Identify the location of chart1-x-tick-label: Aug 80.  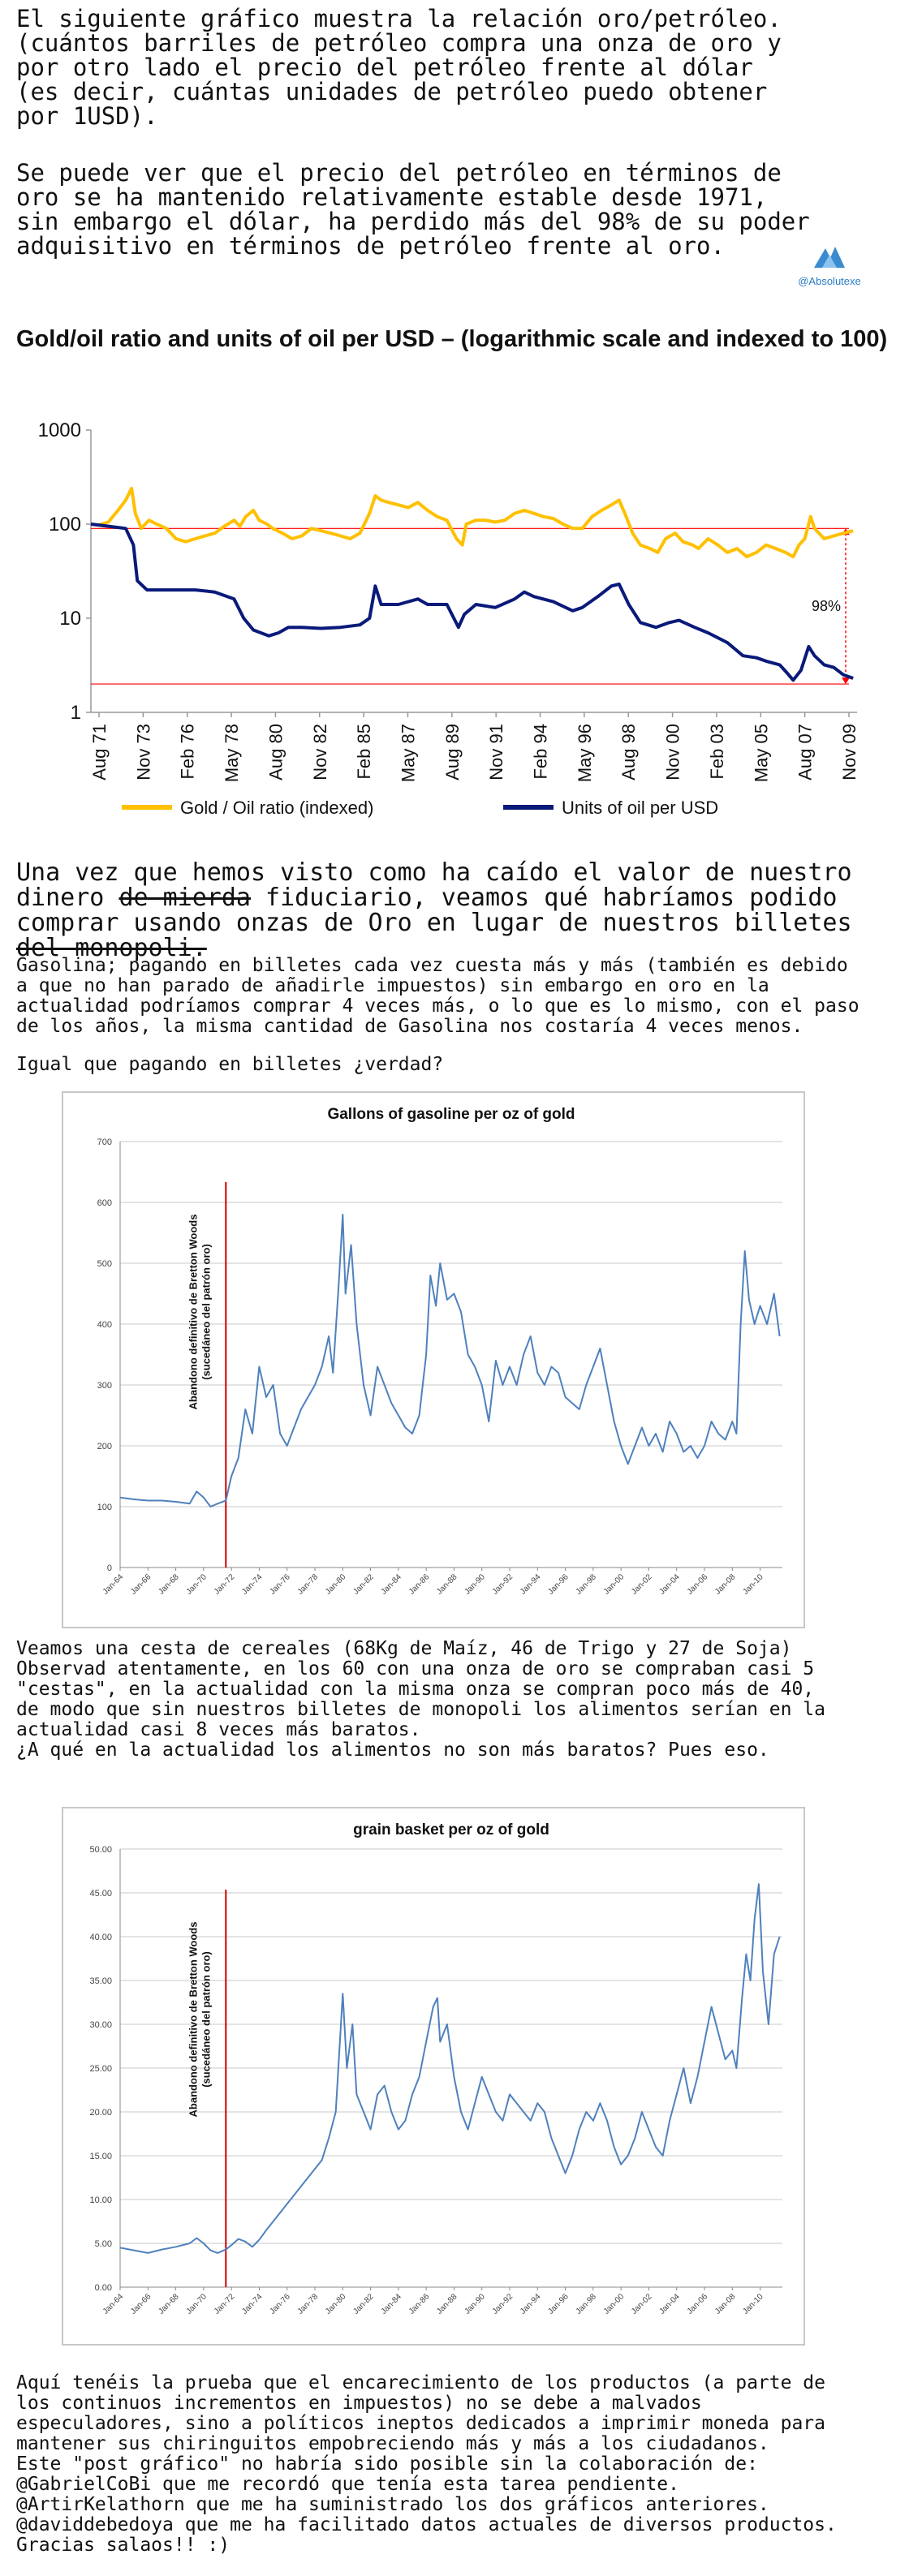
(276, 752).